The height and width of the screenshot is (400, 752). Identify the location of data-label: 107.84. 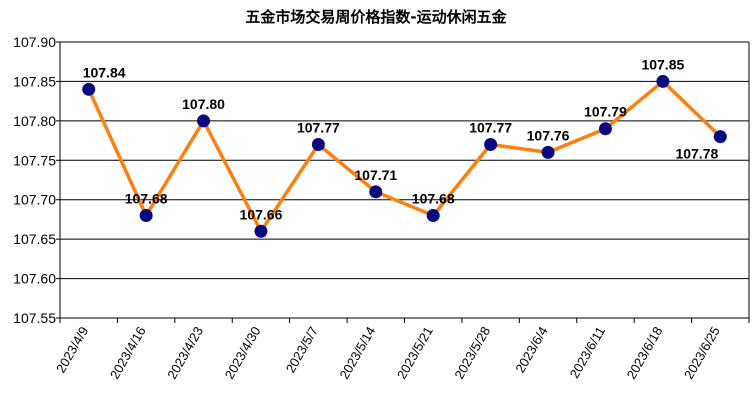
(104, 72).